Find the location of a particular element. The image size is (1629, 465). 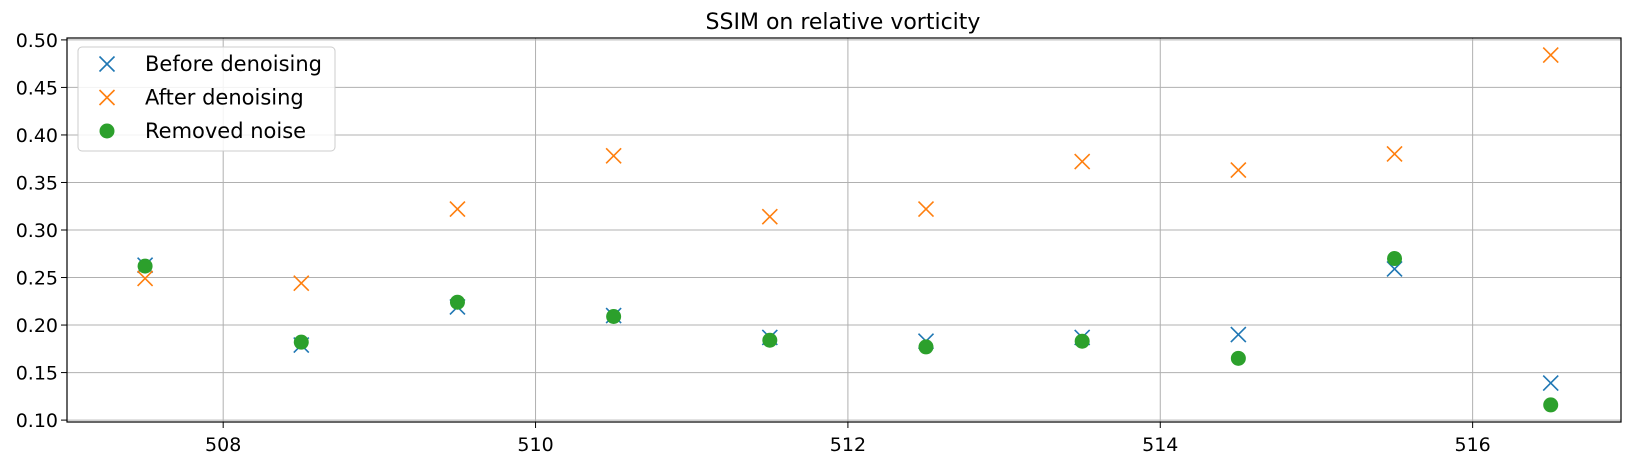

legend-item: Before denoising is located at coordinates (210, 64).